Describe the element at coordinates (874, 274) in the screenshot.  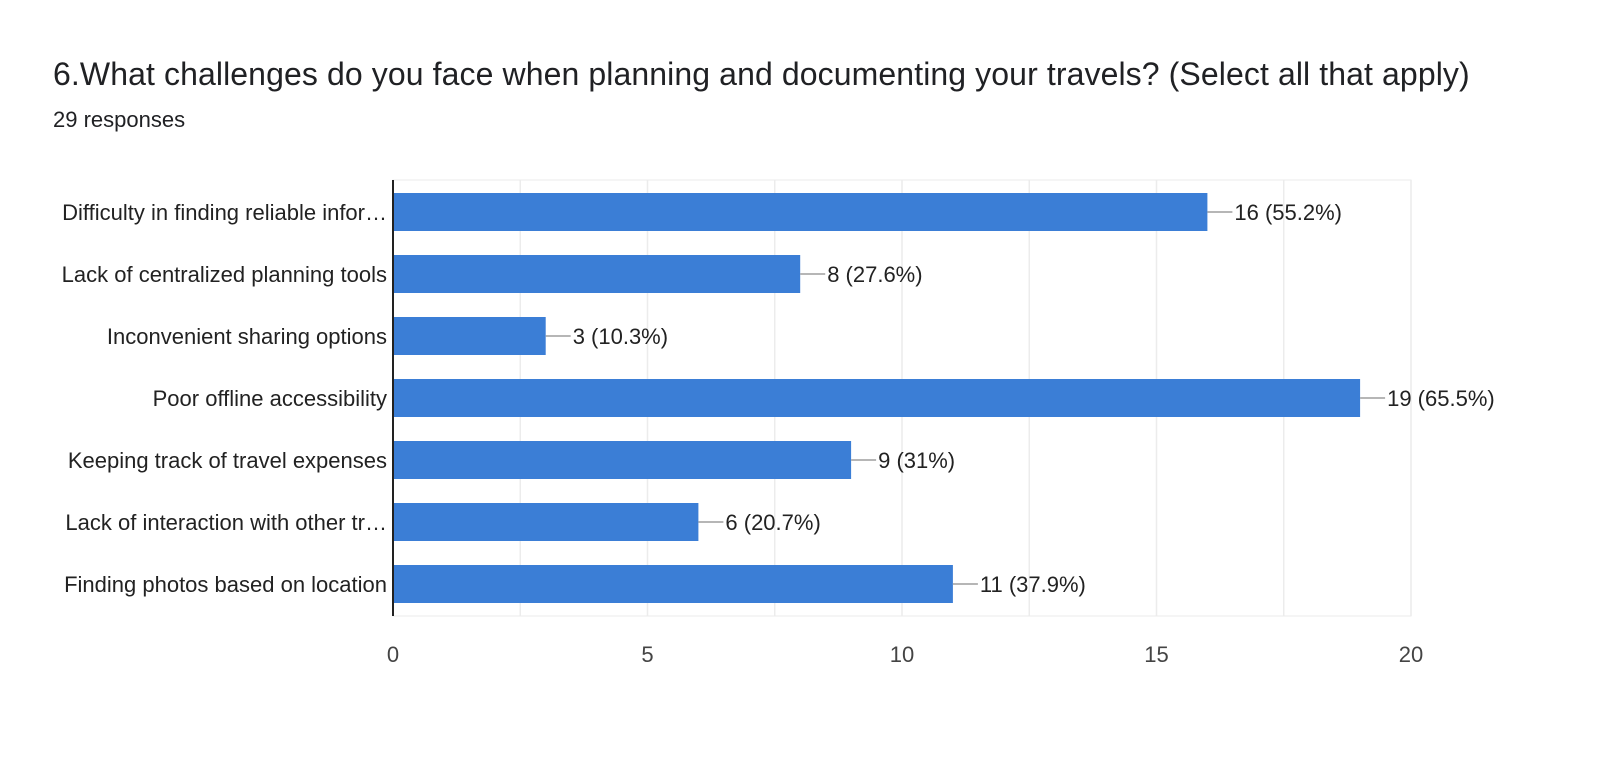
I see `data-label: 8 (27.6%)` at that location.